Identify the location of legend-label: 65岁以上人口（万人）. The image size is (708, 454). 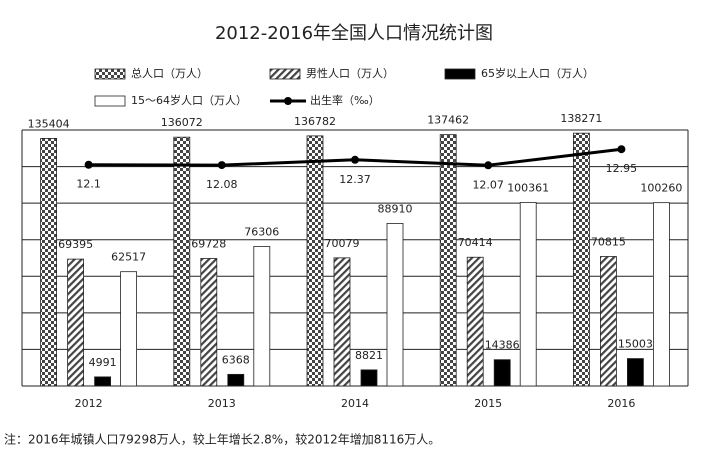
(537, 73).